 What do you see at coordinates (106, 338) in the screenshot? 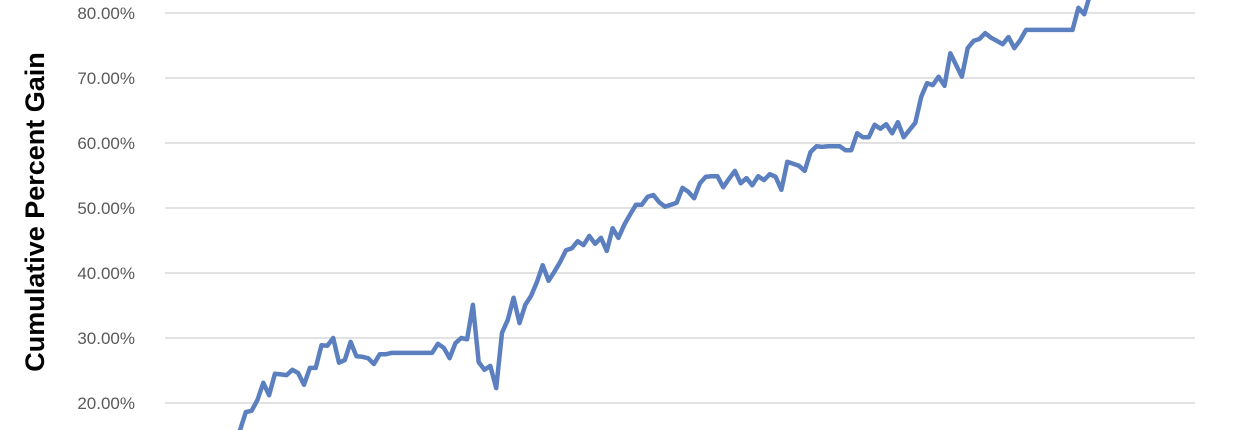
I see `y-tick-label: 30.00%` at bounding box center [106, 338].